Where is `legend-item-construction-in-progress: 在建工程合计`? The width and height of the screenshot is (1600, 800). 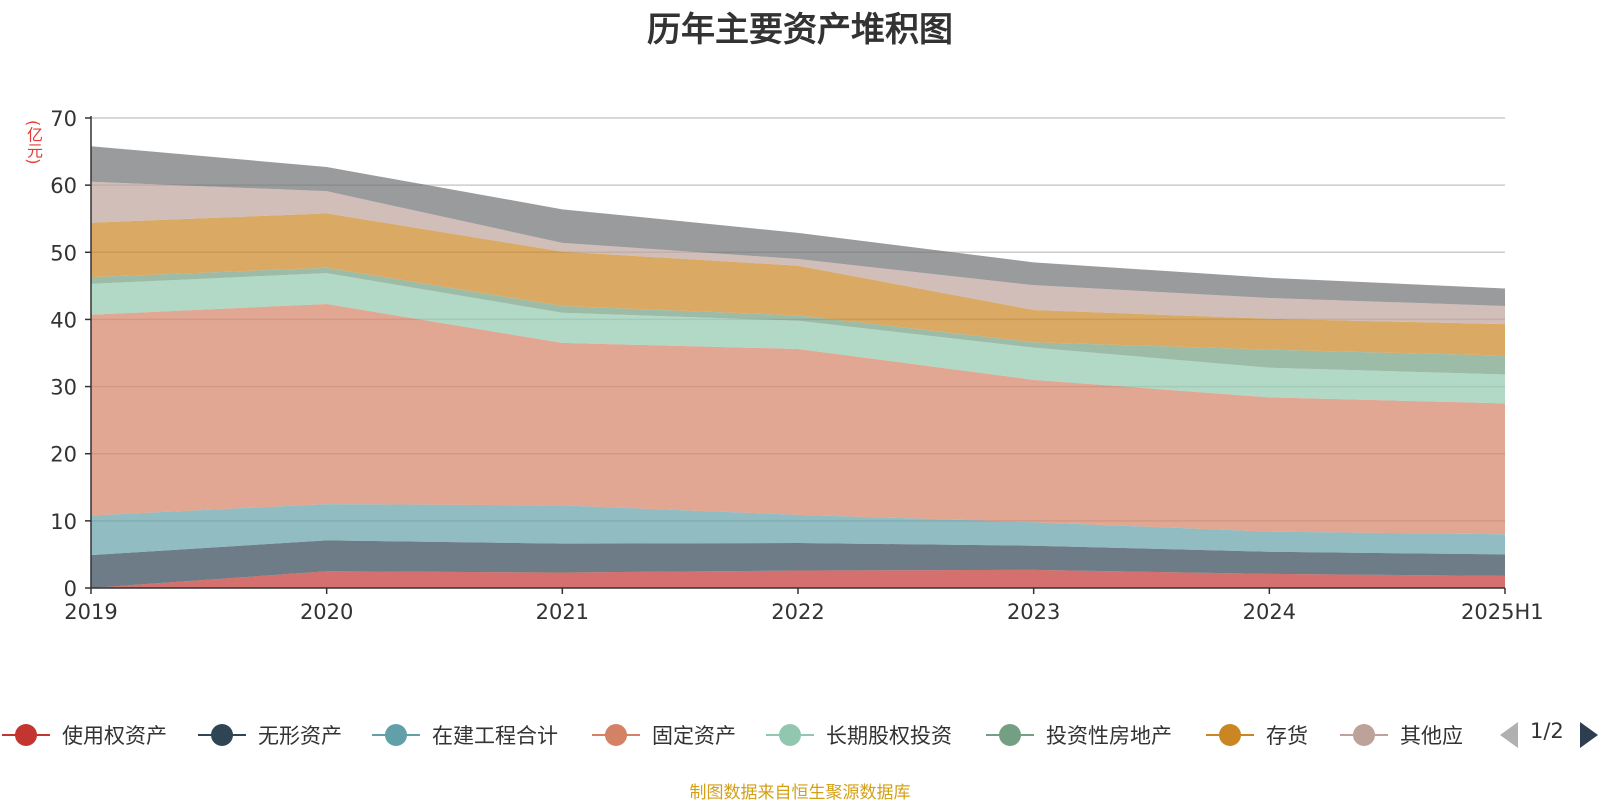 legend-item-construction-in-progress: 在建工程合计 is located at coordinates (465, 735).